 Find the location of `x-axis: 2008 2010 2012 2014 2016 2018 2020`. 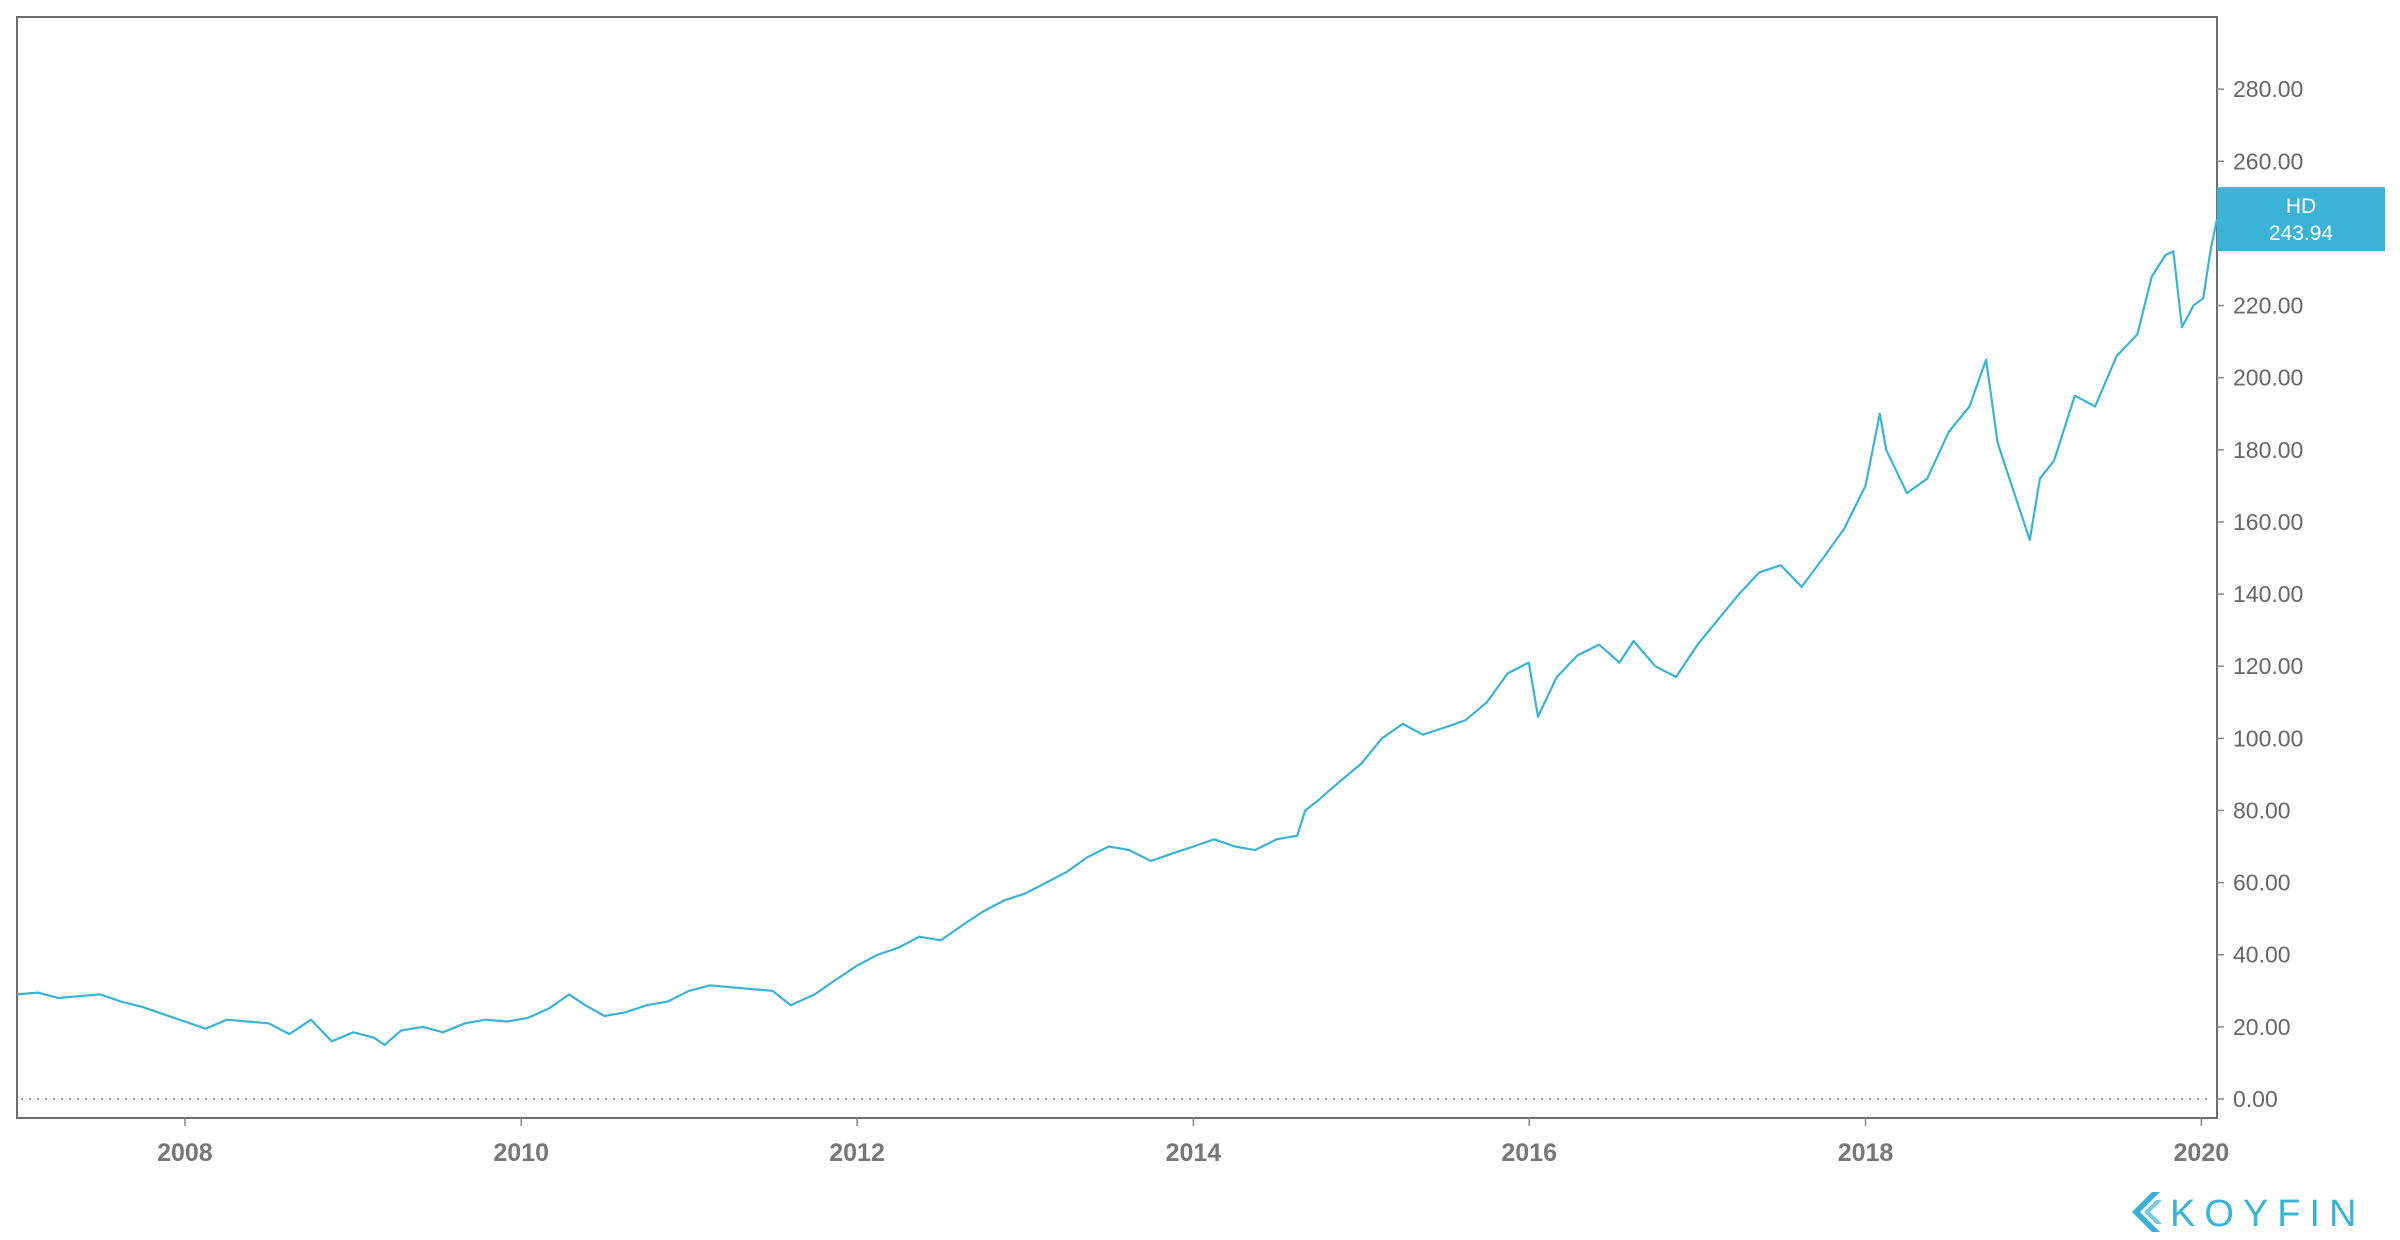

x-axis: 2008 2010 2012 2014 2016 2018 2020 is located at coordinates (1193, 1142).